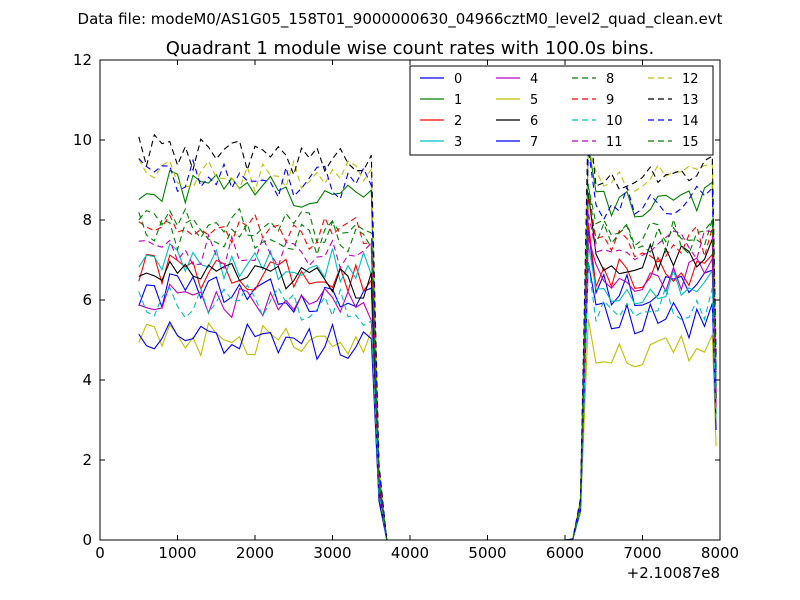  I want to click on y-tick-label: 2, so click(87, 460).